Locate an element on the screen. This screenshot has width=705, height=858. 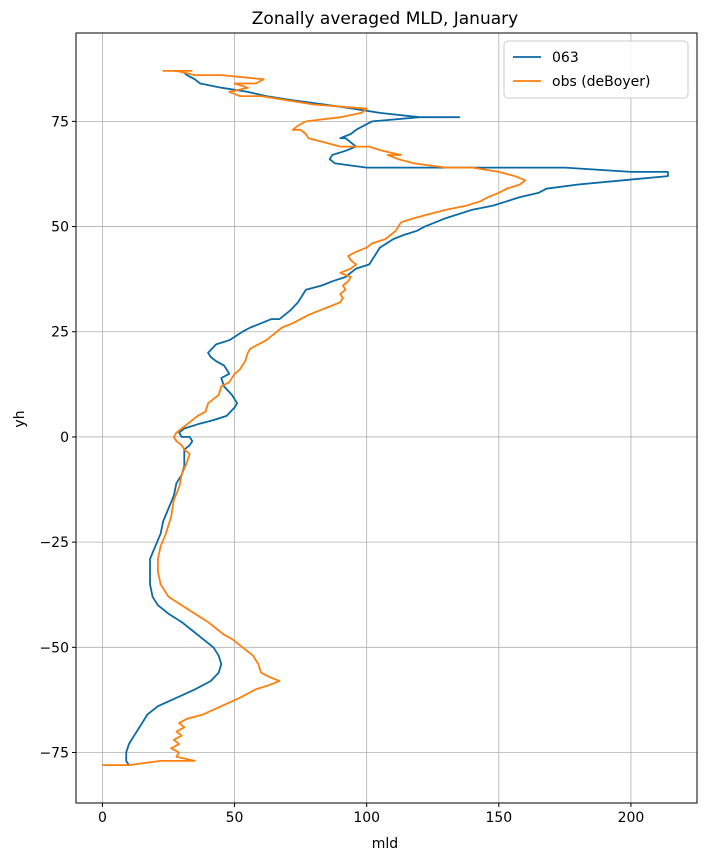
x-tick-label: 100 is located at coordinates (366, 818).